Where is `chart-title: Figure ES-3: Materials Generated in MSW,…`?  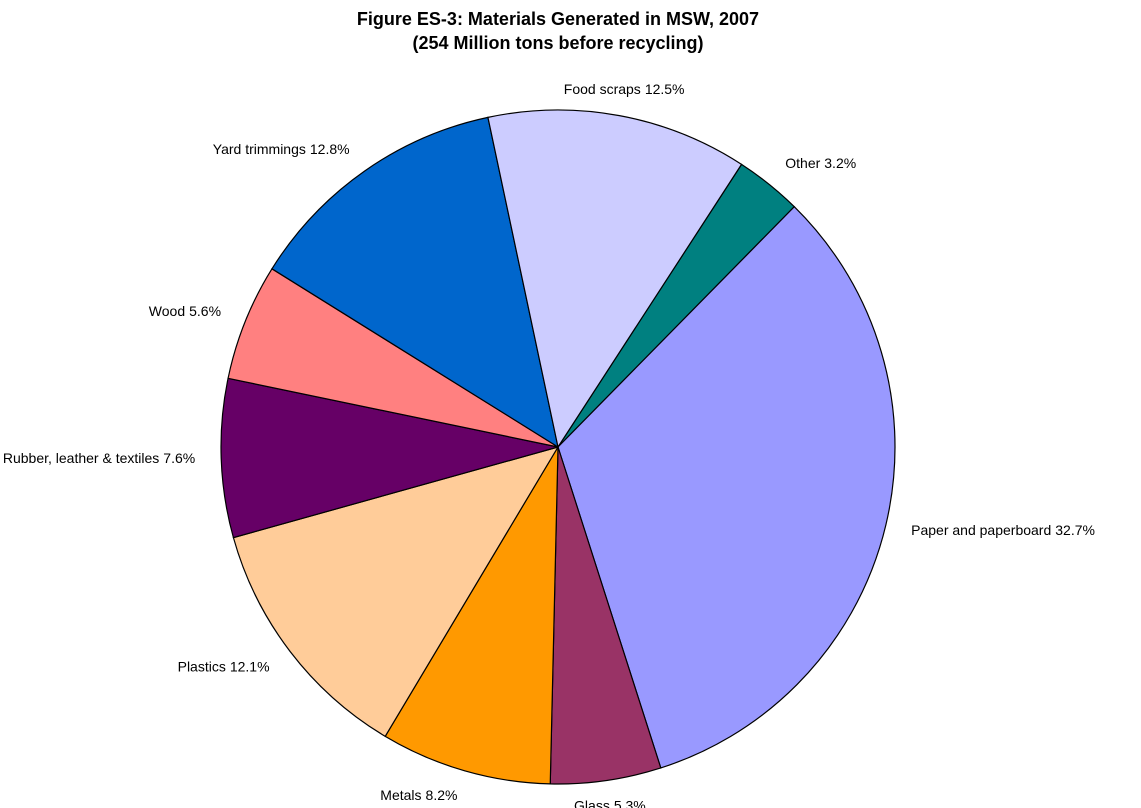
chart-title: Figure ES-3: Materials Generated in MSW,… is located at coordinates (558, 19).